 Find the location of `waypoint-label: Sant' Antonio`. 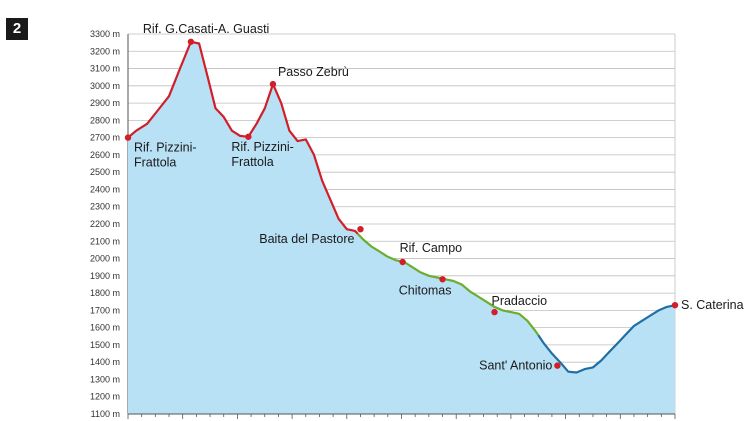

waypoint-label: Sant' Antonio is located at coordinates (515, 366).